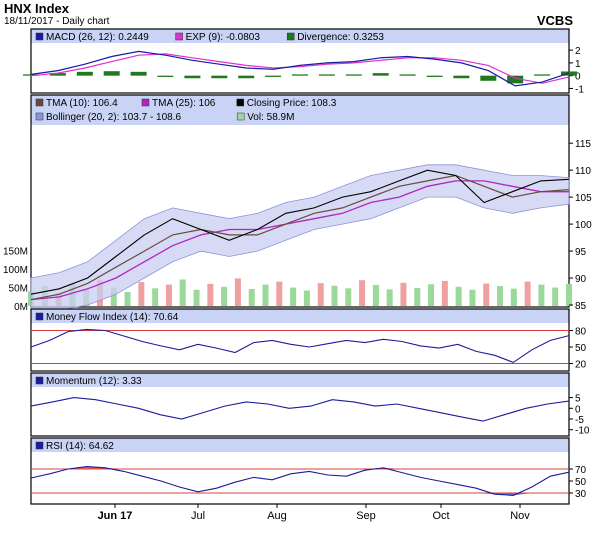  I want to click on y-tick-label-rsi: 30, so click(581, 494).